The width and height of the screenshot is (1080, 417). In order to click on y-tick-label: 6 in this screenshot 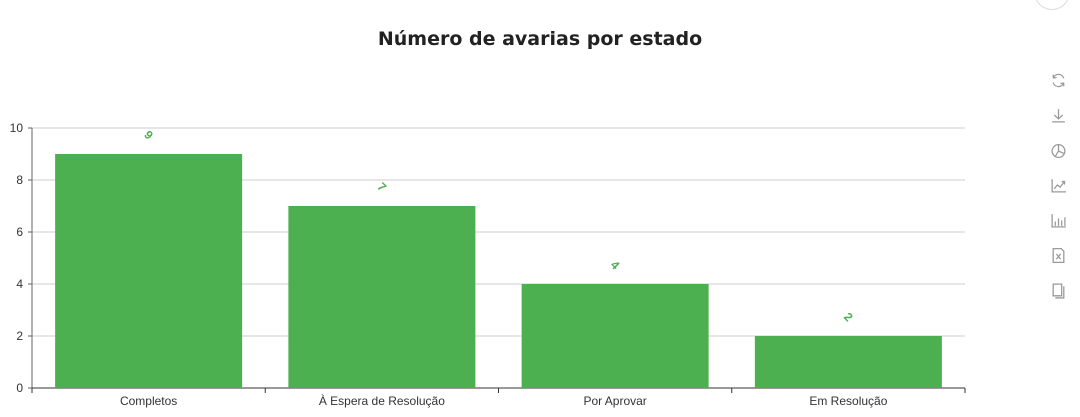, I will do `click(19, 232)`.